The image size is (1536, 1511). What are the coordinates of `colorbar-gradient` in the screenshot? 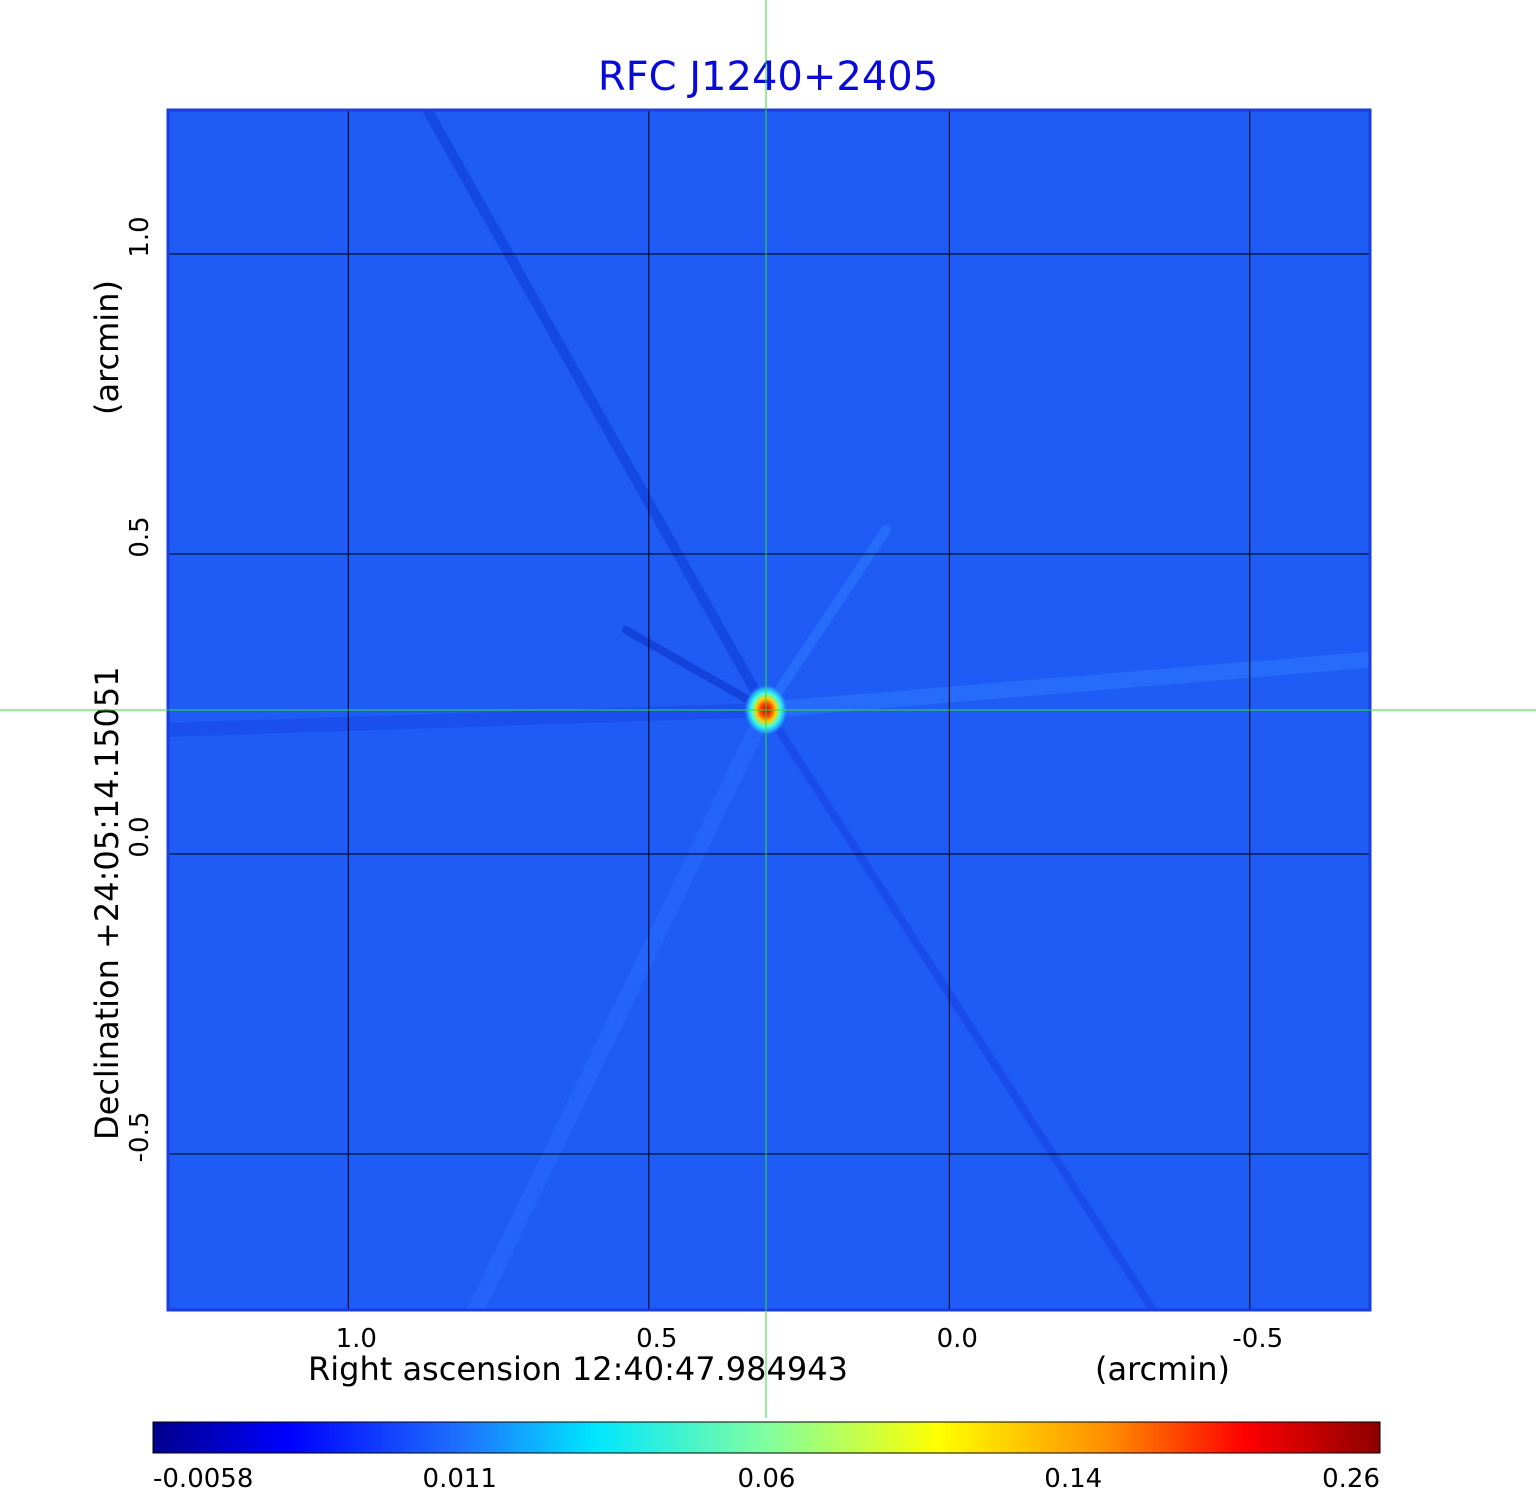 It's located at (766, 1437).